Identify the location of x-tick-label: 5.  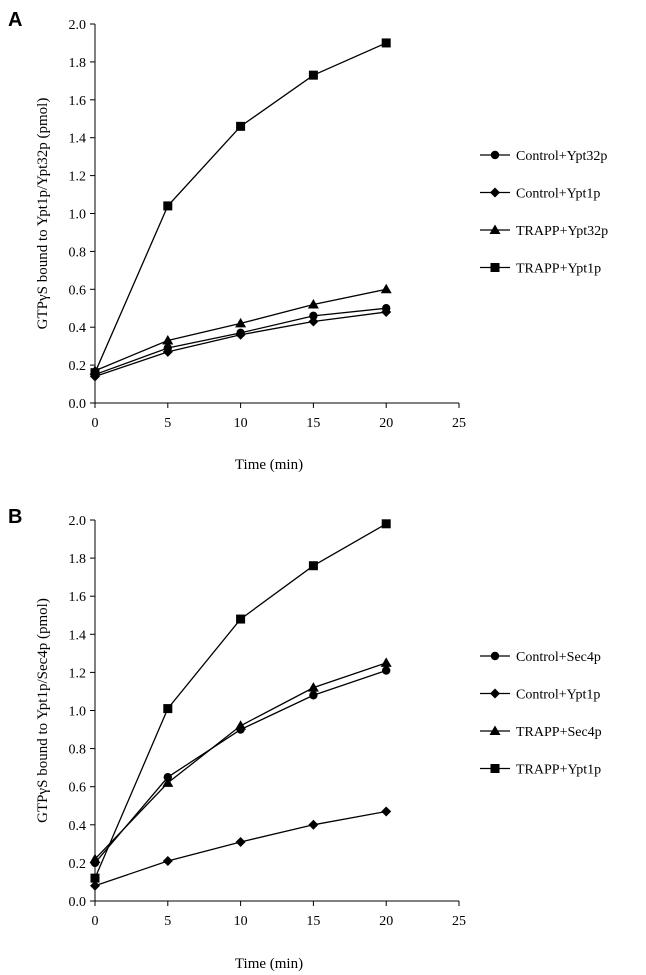
(167, 921).